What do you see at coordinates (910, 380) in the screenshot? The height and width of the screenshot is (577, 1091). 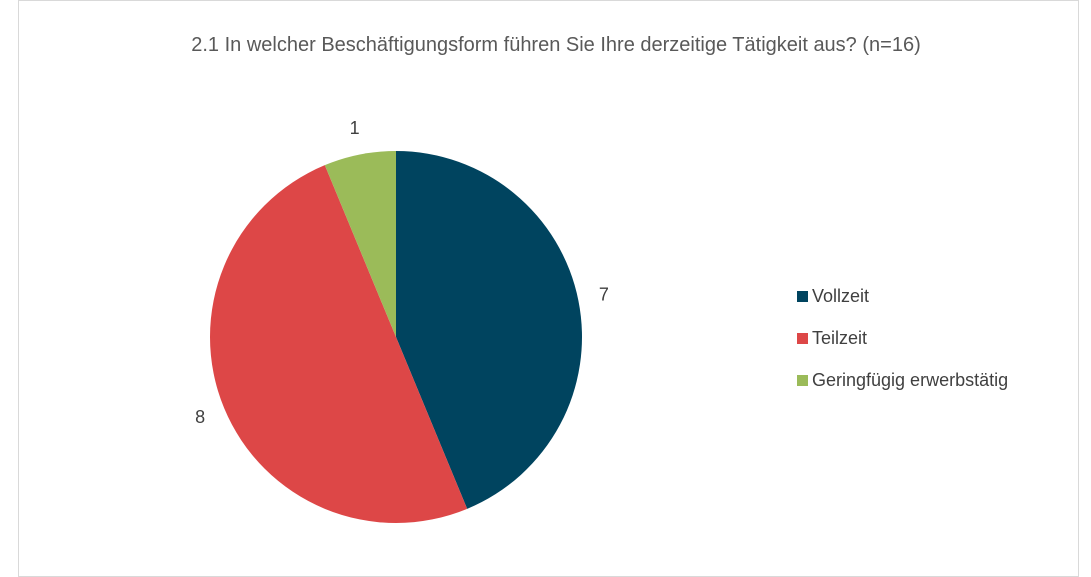 I see `legend-label: Geringfügig erwerbstätig` at bounding box center [910, 380].